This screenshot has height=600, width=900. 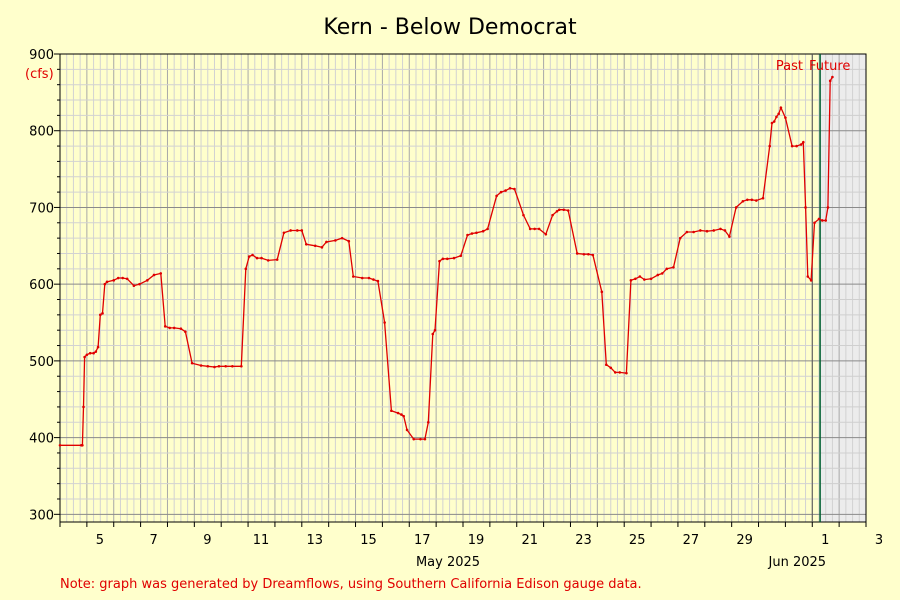 What do you see at coordinates (789, 66) in the screenshot?
I see `past-label: Past` at bounding box center [789, 66].